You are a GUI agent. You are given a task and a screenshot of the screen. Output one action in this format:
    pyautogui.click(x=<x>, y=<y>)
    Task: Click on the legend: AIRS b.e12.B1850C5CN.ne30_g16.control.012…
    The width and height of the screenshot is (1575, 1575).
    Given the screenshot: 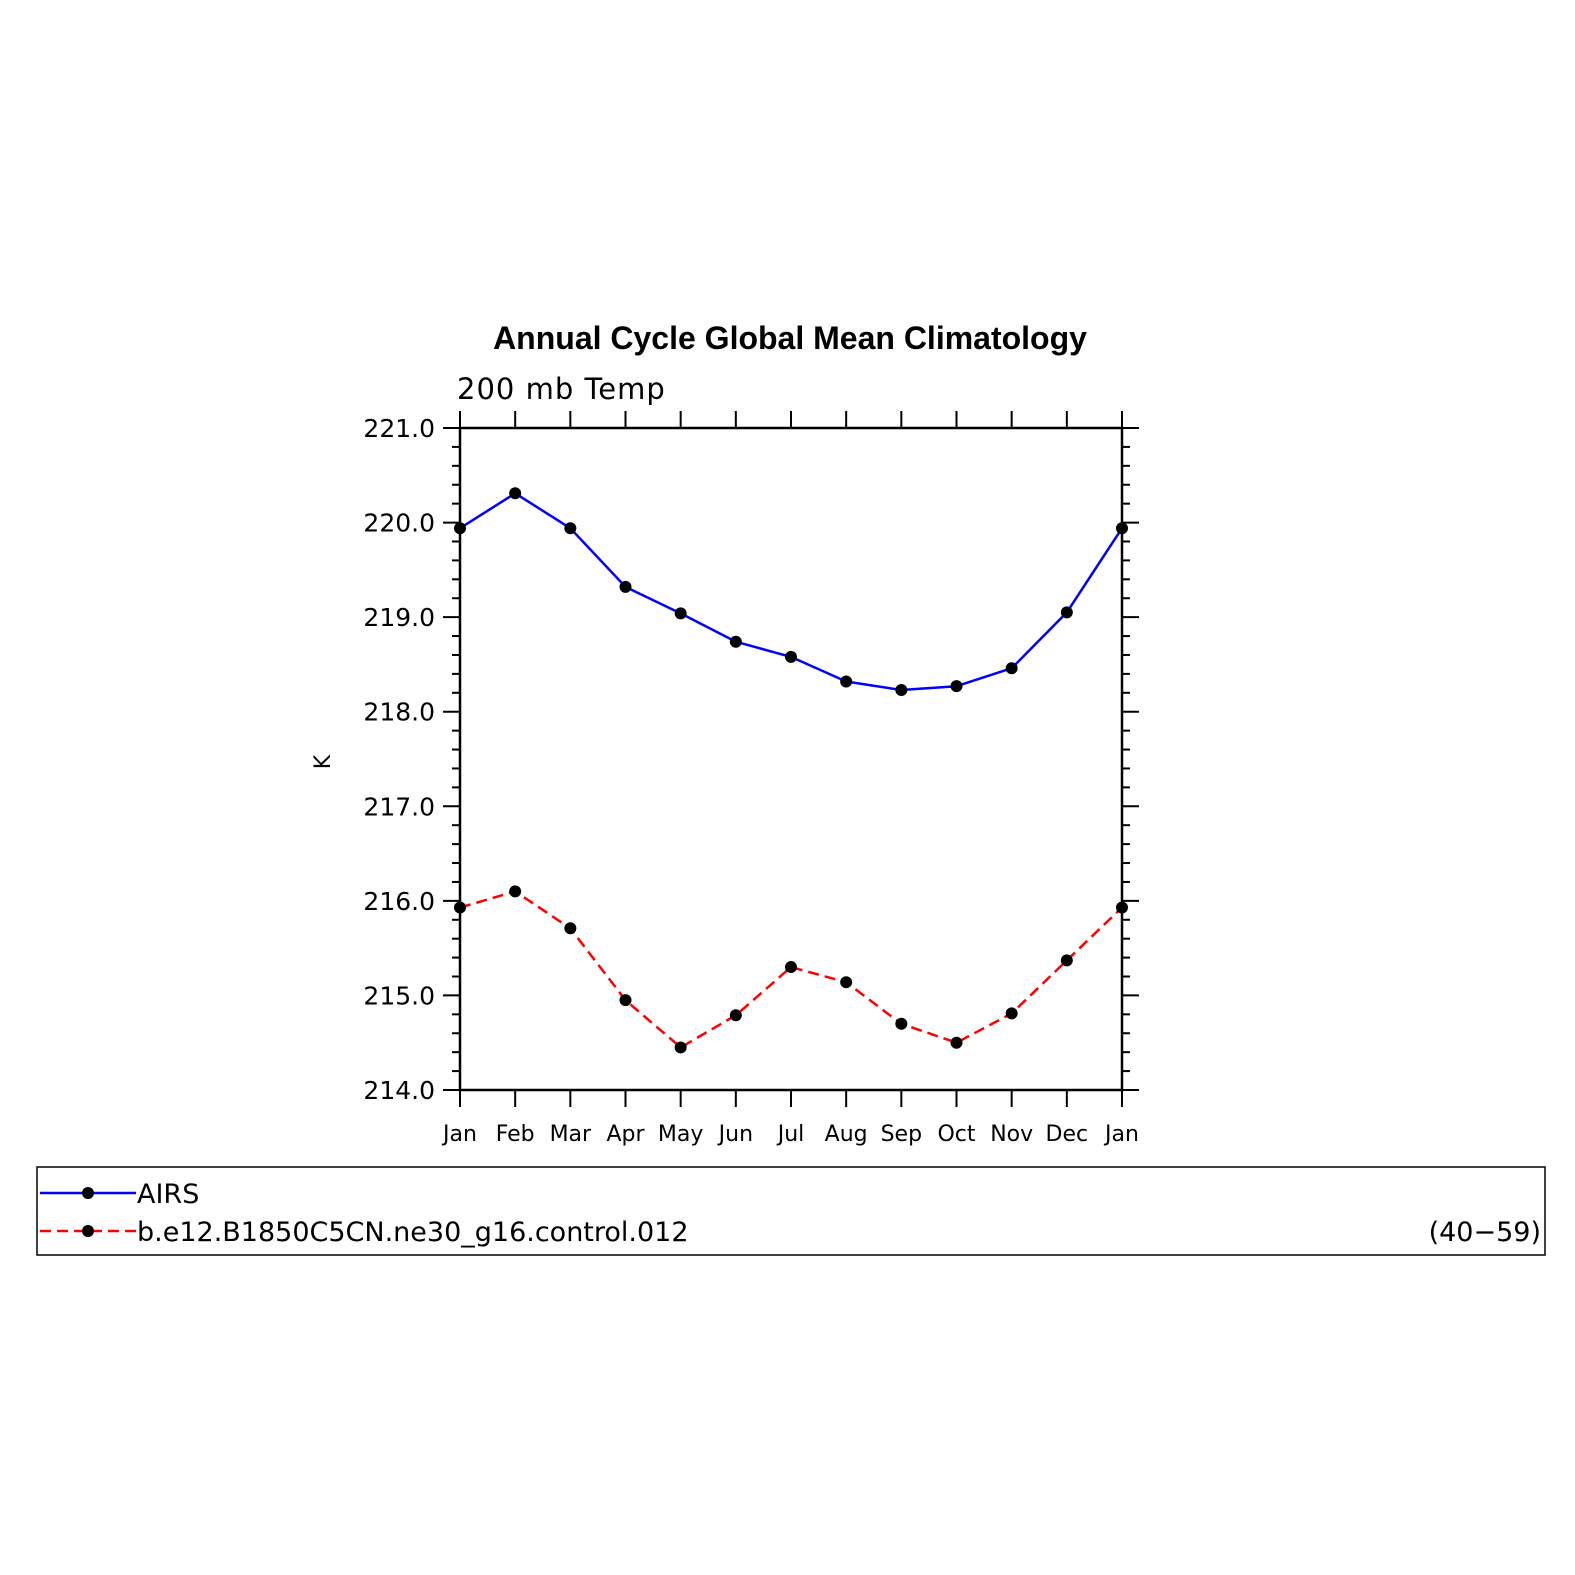 What is the action you would take?
    pyautogui.click(x=790, y=1213)
    